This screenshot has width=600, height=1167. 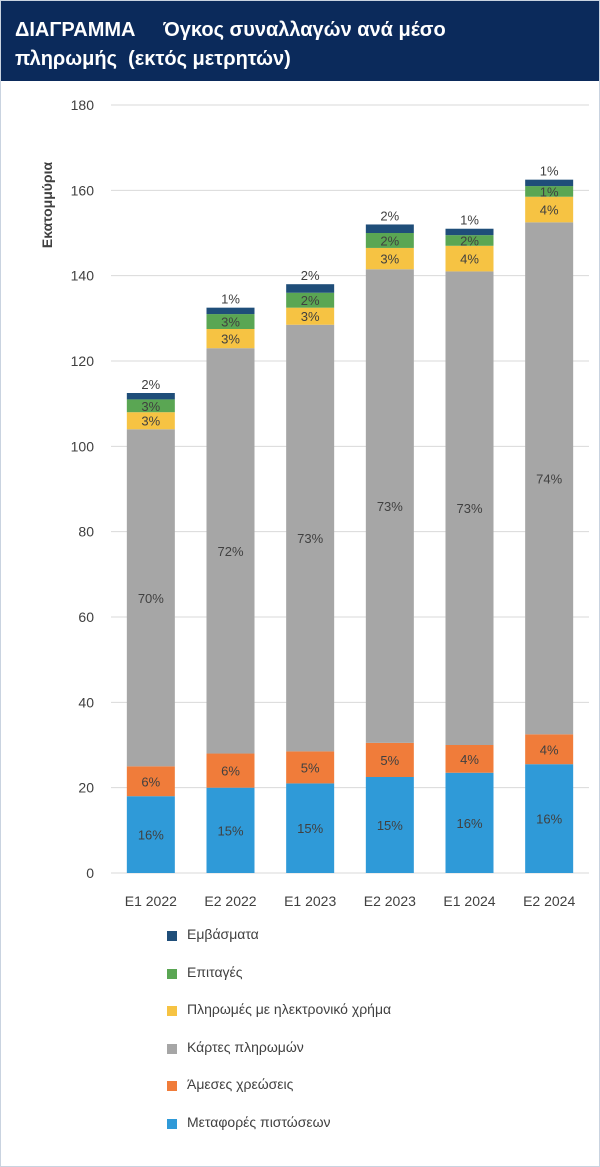 I want to click on legend-label: Πληρωμές με ηλεκτρονικό χρήμα, so click(x=289, y=1009).